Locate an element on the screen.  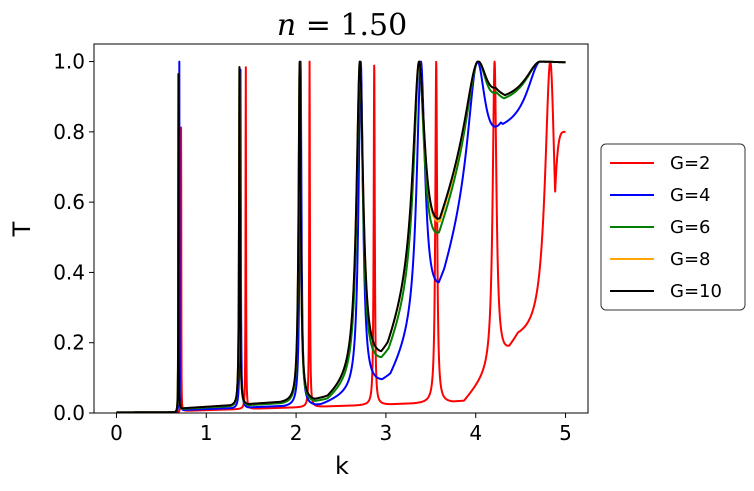
legend-label: G=8 is located at coordinates (690, 259).